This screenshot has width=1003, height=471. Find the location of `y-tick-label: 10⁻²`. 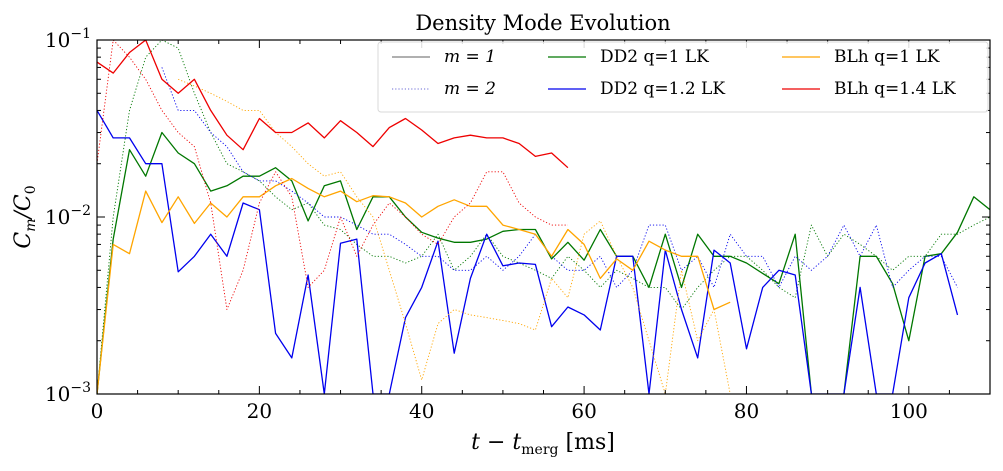

y-tick-label: 10⁻² is located at coordinates (68, 216).